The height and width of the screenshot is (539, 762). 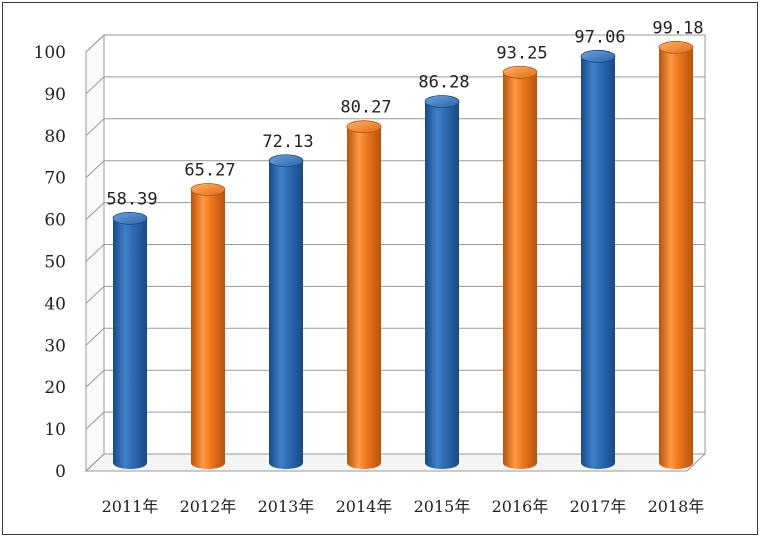 I want to click on data-label: 80.27, so click(x=365, y=108).